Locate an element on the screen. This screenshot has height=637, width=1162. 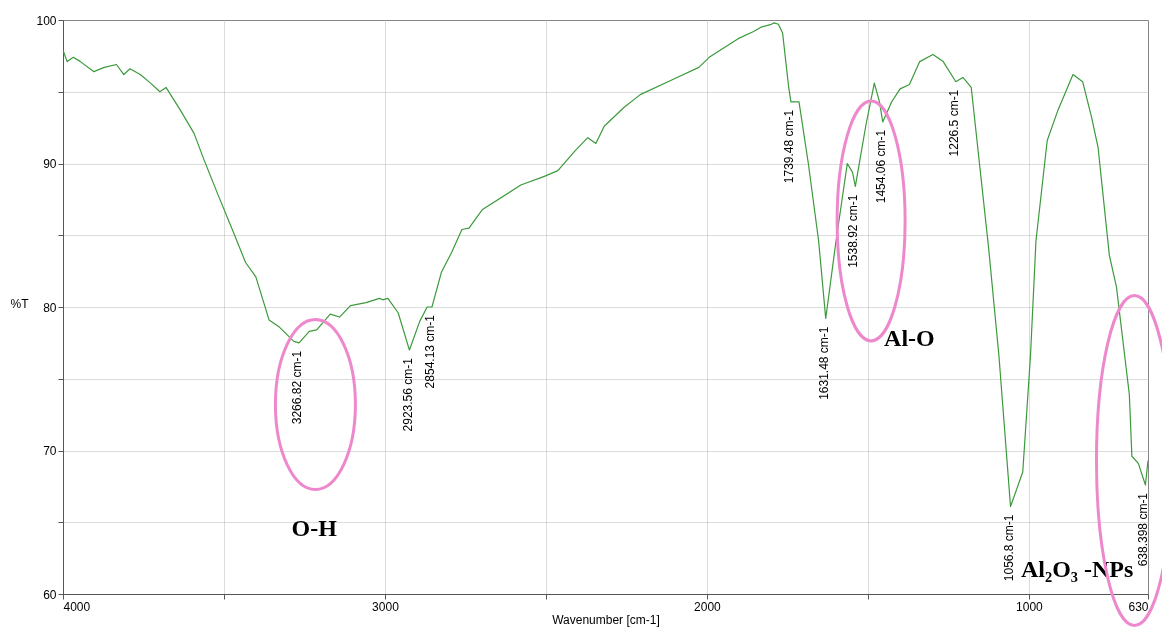
annotation: 638.398 cm-1 is located at coordinates (1143, 529).